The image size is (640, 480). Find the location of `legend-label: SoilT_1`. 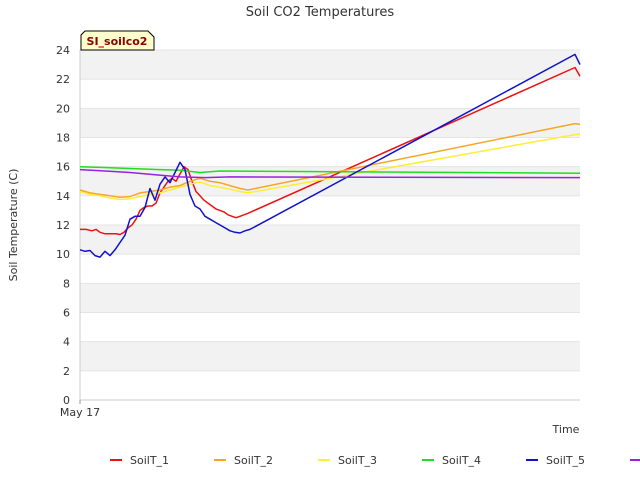

legend-label: SoilT_1 is located at coordinates (149, 460).